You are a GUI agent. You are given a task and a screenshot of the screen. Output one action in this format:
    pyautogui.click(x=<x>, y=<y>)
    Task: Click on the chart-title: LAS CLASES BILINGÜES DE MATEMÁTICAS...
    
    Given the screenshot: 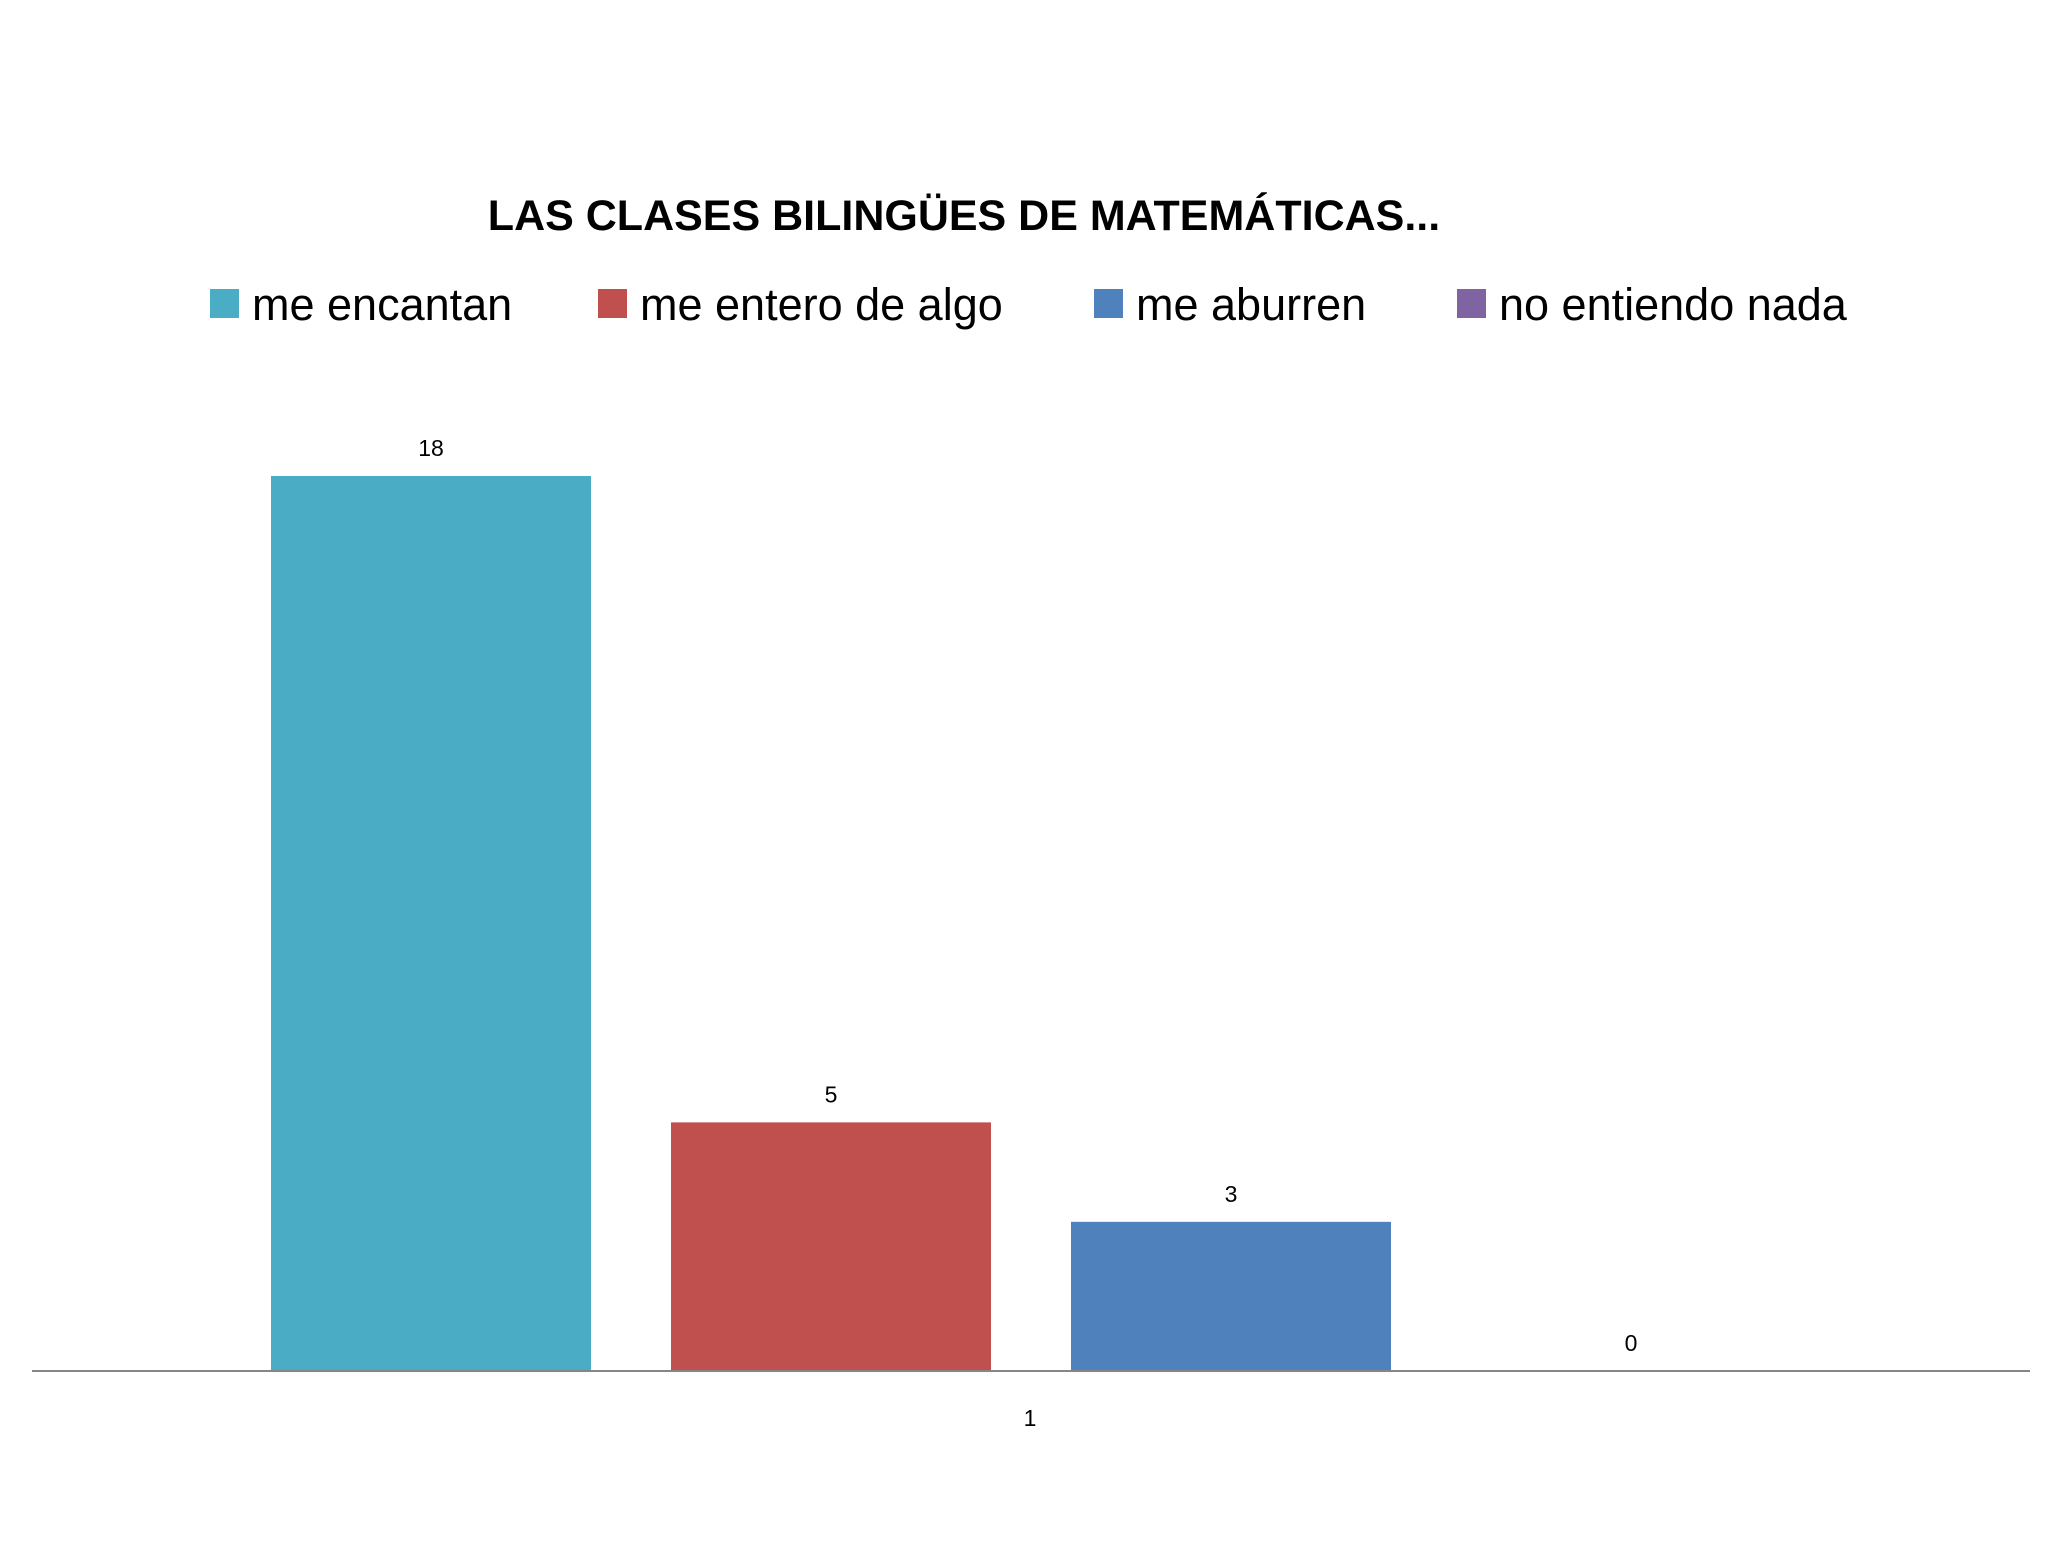 What is the action you would take?
    pyautogui.click(x=964, y=216)
    